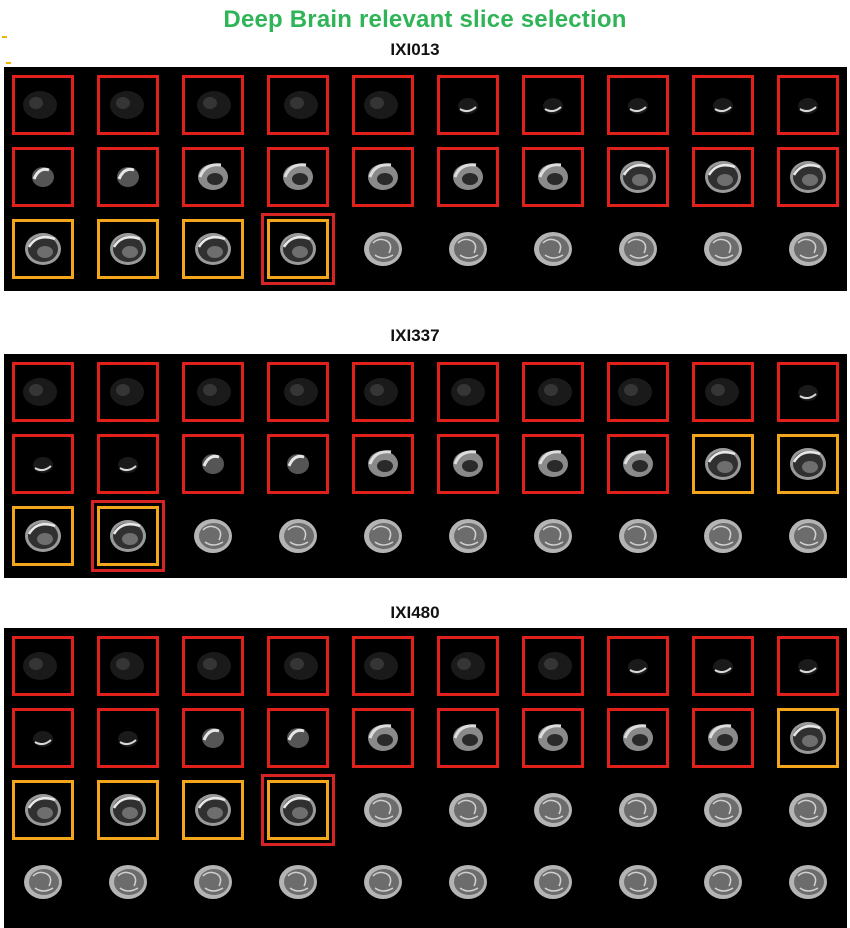 Image resolution: width=850 pixels, height=928 pixels. Describe the element at coordinates (8, 63) in the screenshot. I see `yellow-tick-mark` at that location.